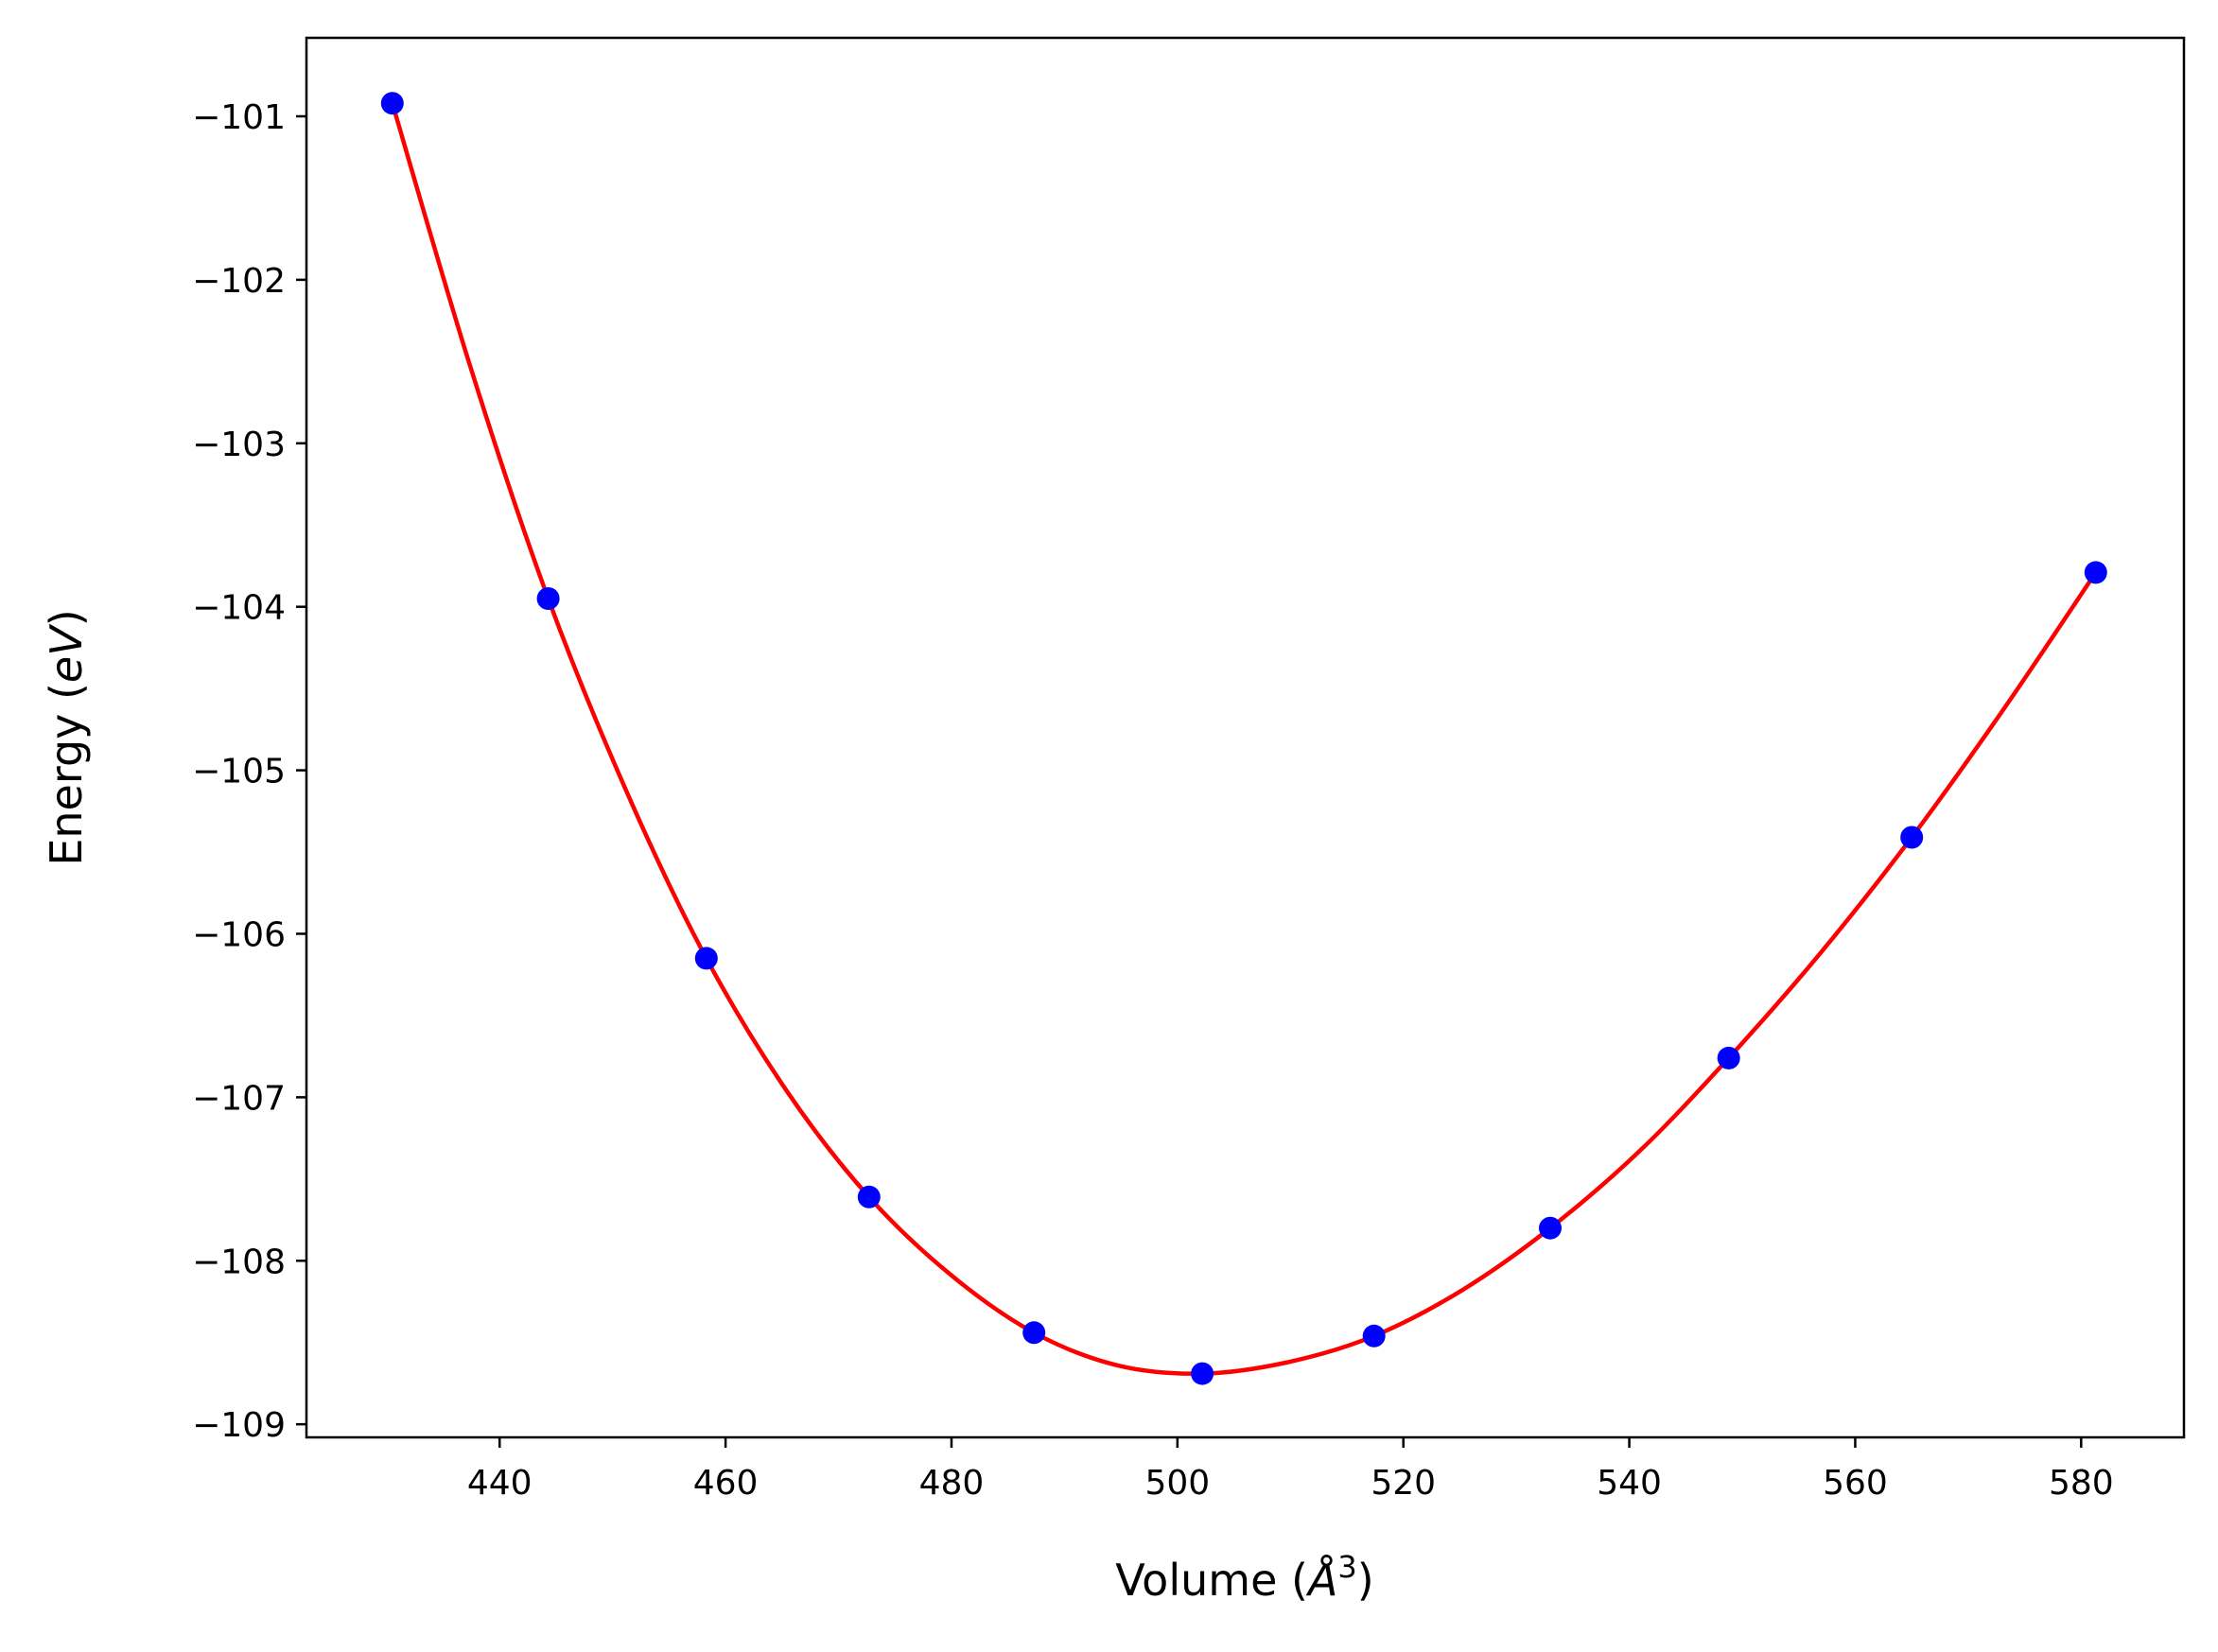 This screenshot has height=1652, width=2218. Describe the element at coordinates (500, 1484) in the screenshot. I see `x-tick-label: 440` at that location.